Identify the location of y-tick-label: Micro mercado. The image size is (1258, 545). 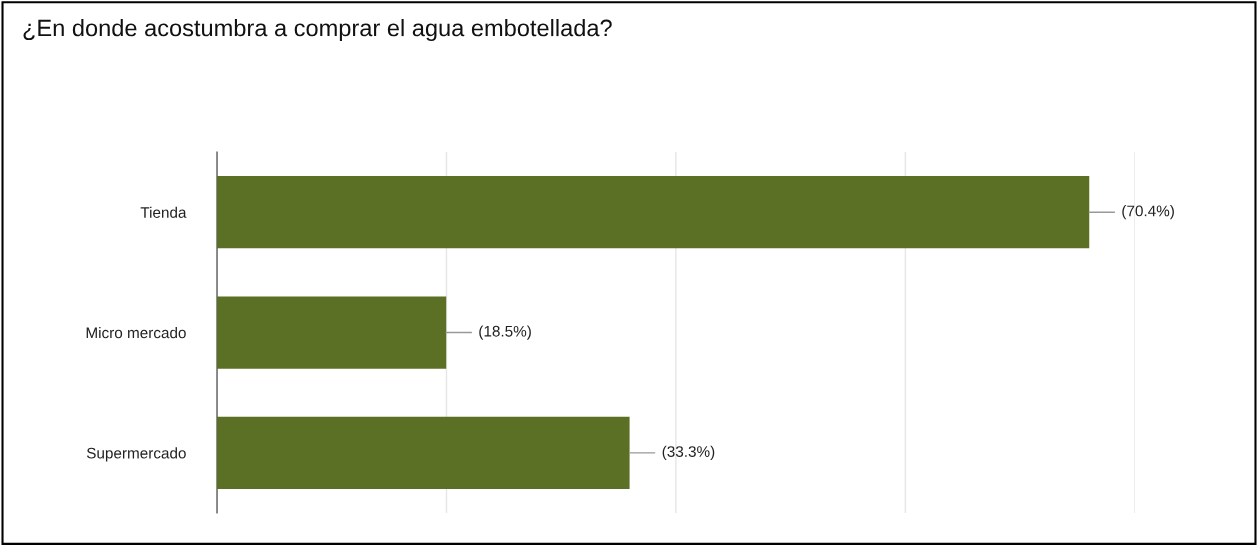
(136, 333).